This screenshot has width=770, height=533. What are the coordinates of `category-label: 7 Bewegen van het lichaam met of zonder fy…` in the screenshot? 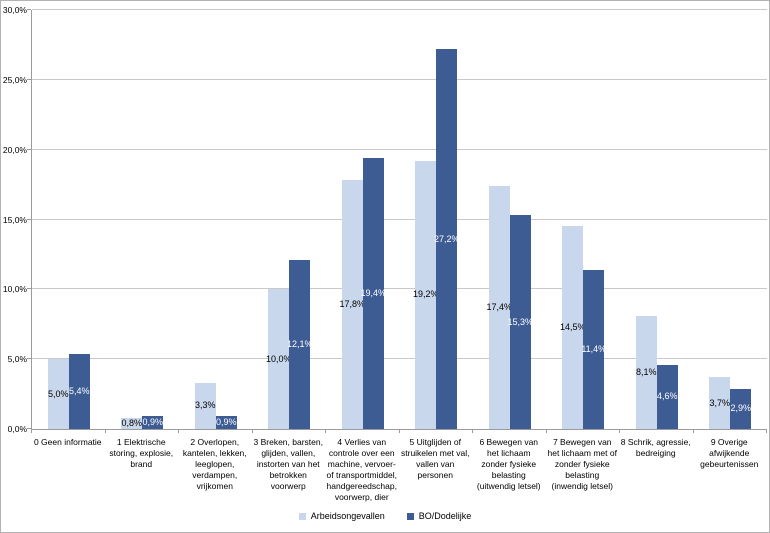 It's located at (583, 464).